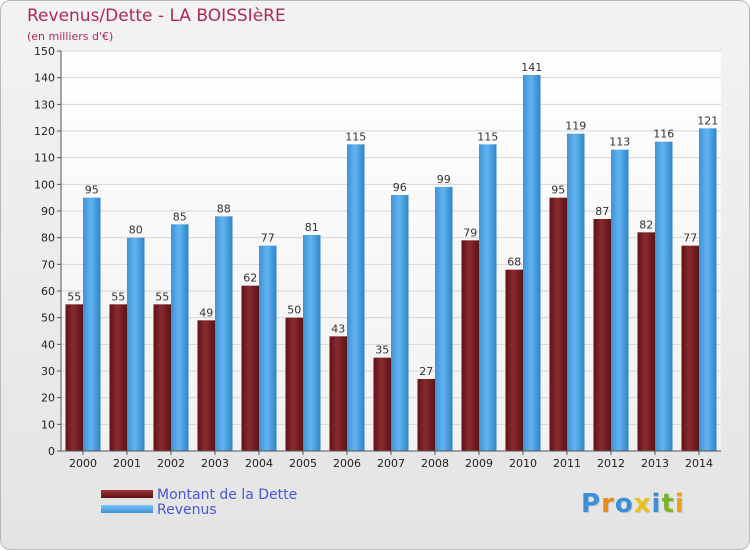 The width and height of the screenshot is (750, 550). What do you see at coordinates (382, 350) in the screenshot?
I see `data-label: 35` at bounding box center [382, 350].